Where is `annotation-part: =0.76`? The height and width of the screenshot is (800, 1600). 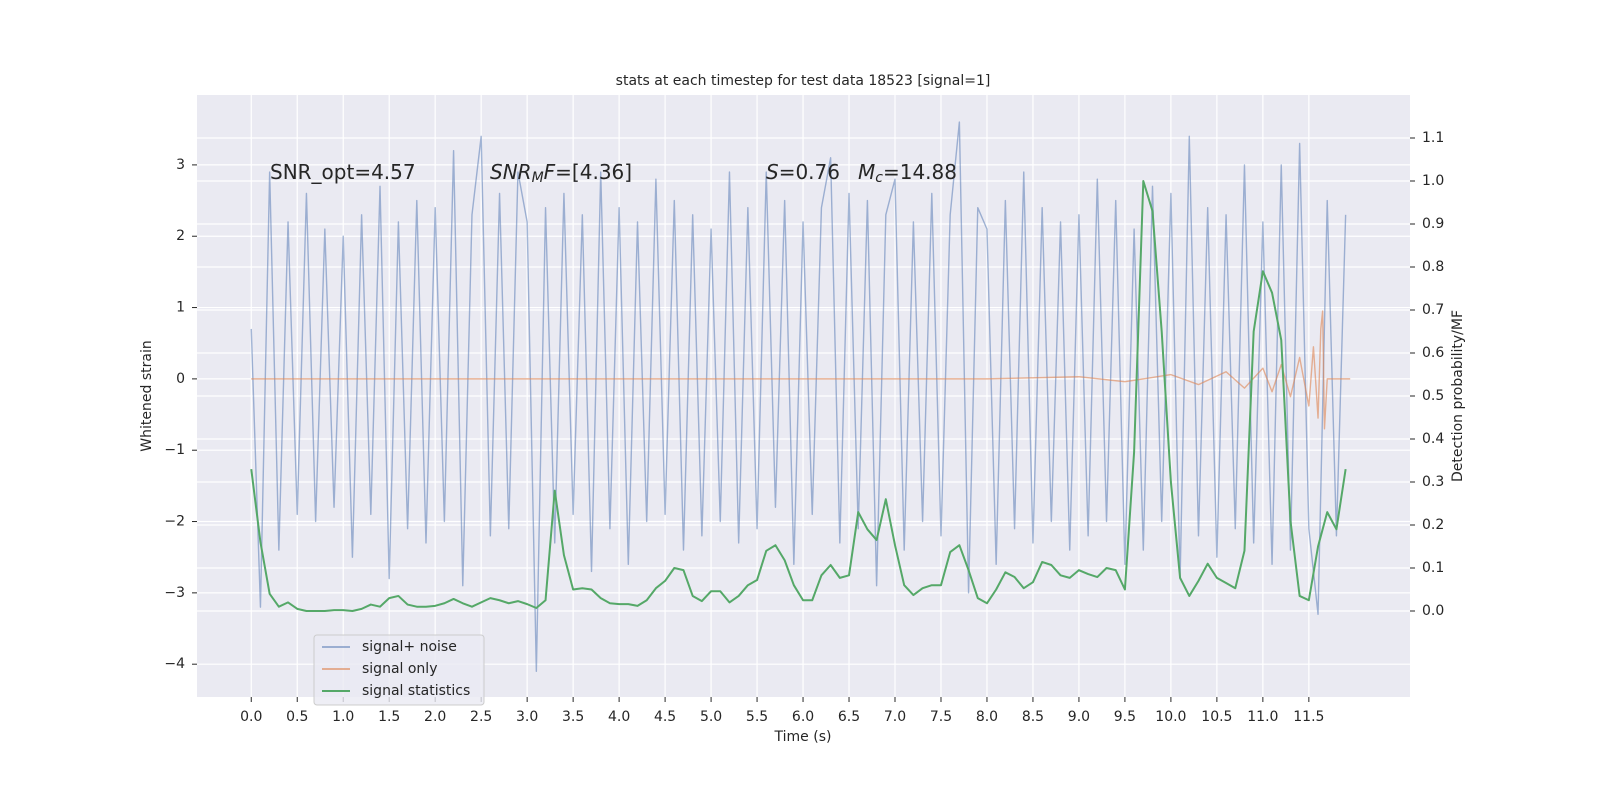 annotation-part: =0.76 is located at coordinates (809, 172).